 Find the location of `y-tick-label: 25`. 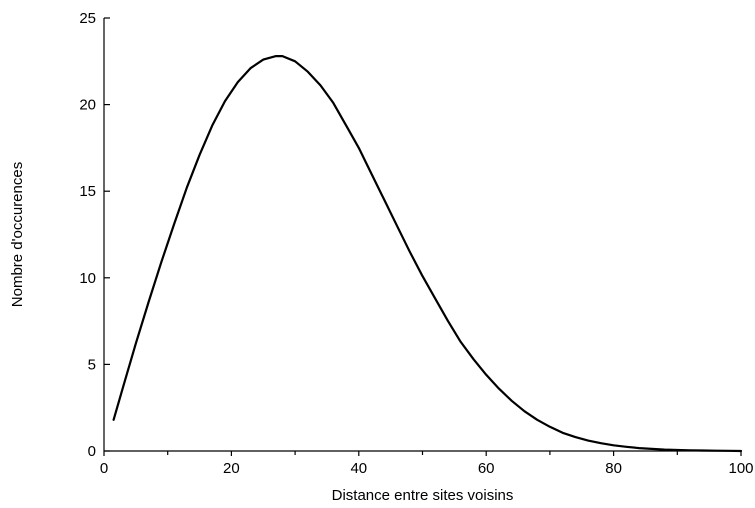

y-tick-label: 25 is located at coordinates (87, 18).